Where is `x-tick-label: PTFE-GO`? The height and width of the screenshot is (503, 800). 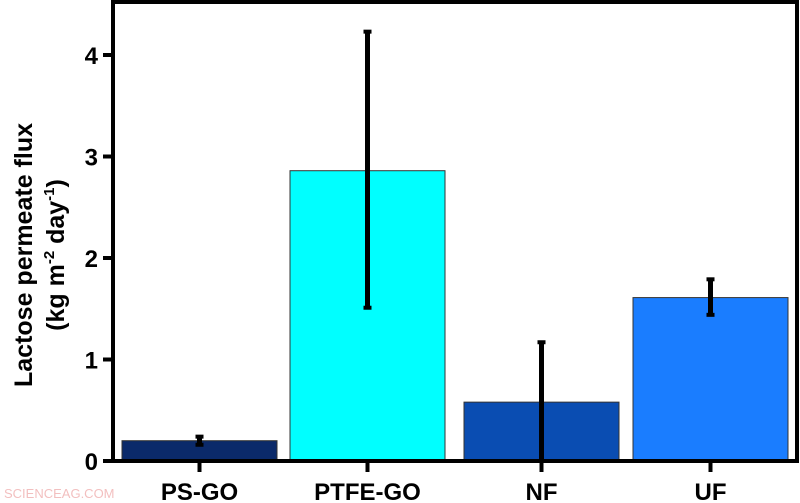
x-tick-label: PTFE-GO is located at coordinates (367, 491).